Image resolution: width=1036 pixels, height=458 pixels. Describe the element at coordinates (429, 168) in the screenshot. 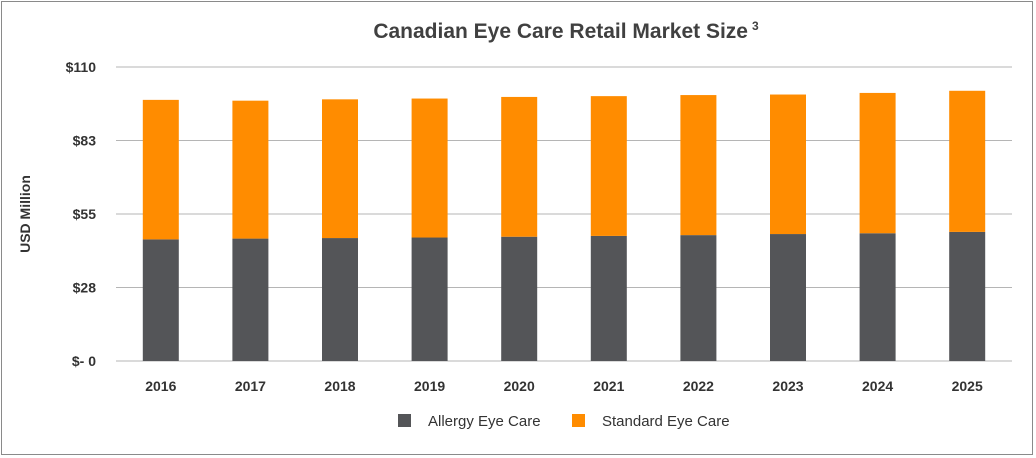

I see `bar-standard-2019` at that location.